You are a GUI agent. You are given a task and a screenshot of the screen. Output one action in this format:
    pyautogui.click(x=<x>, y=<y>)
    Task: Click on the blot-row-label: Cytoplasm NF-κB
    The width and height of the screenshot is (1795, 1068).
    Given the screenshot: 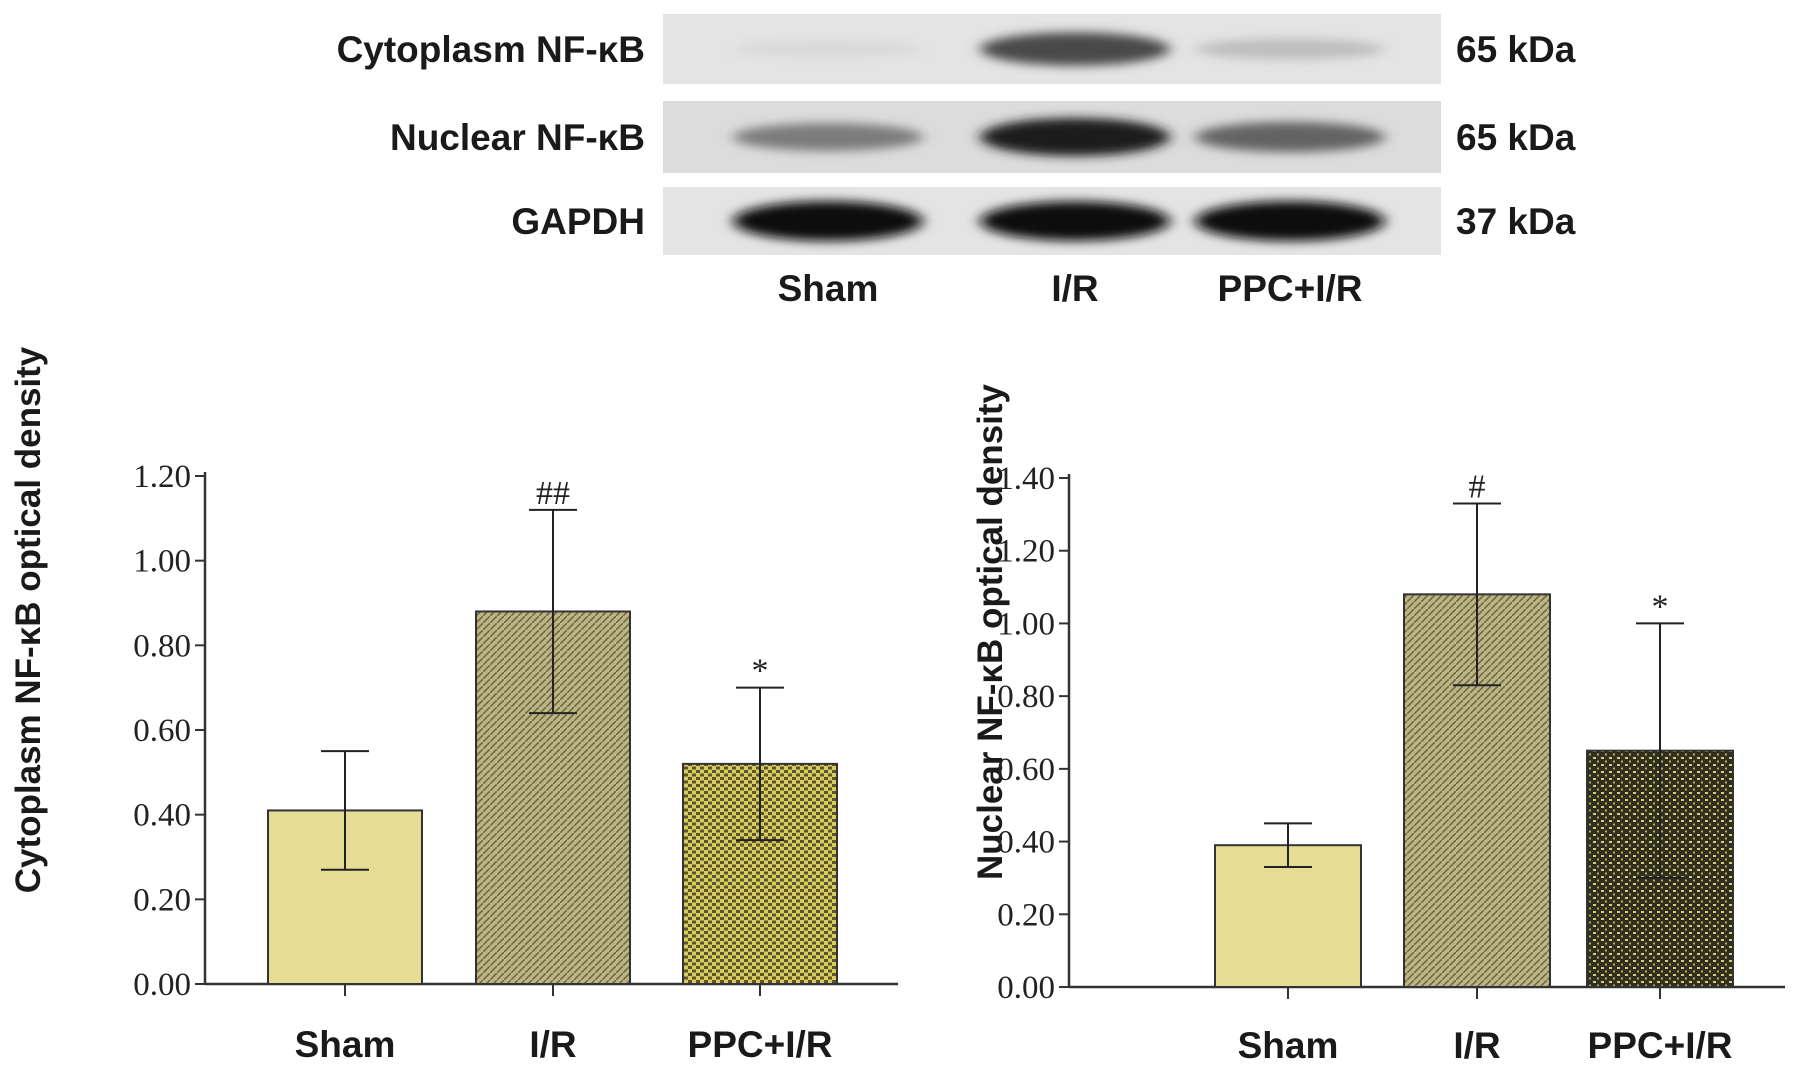 What is the action you would take?
    pyautogui.click(x=491, y=49)
    